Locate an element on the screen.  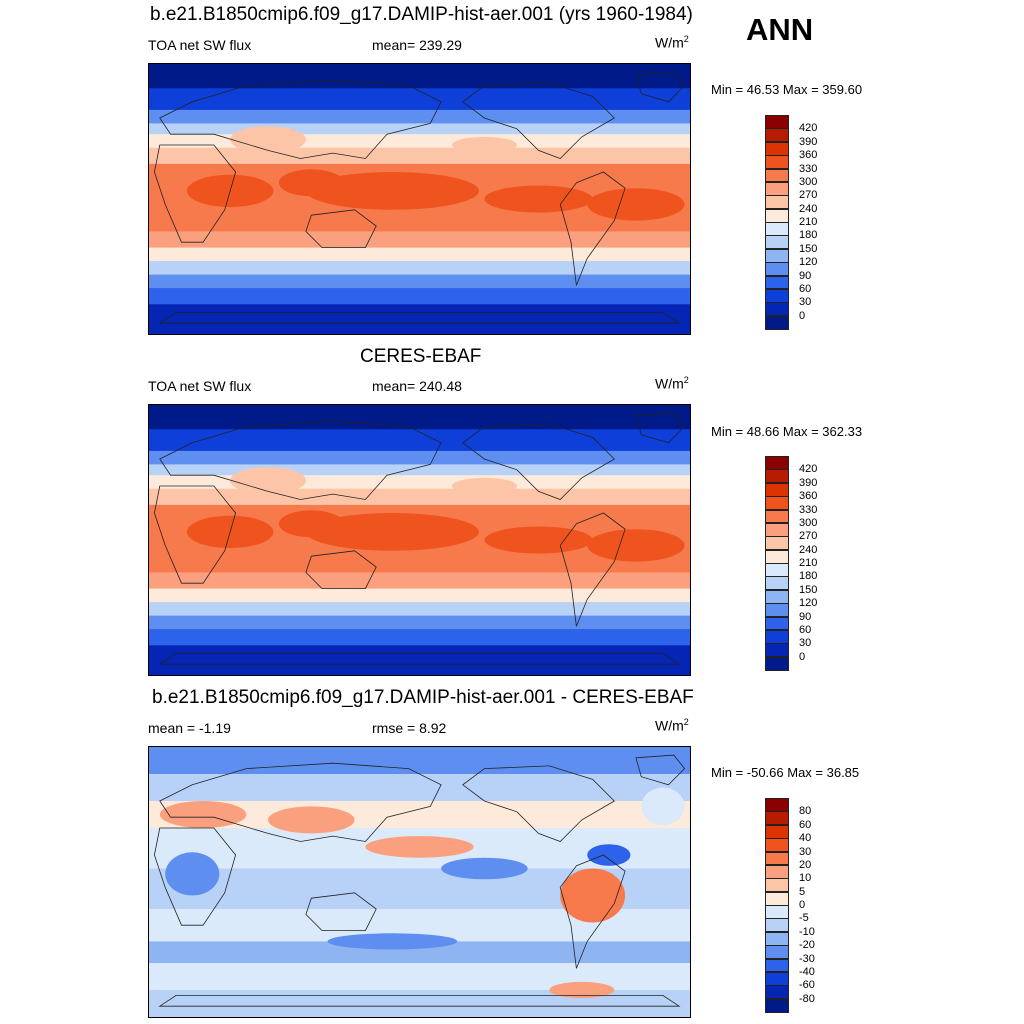
panel1-variable-label: TOA net SW flux is located at coordinates (200, 45).